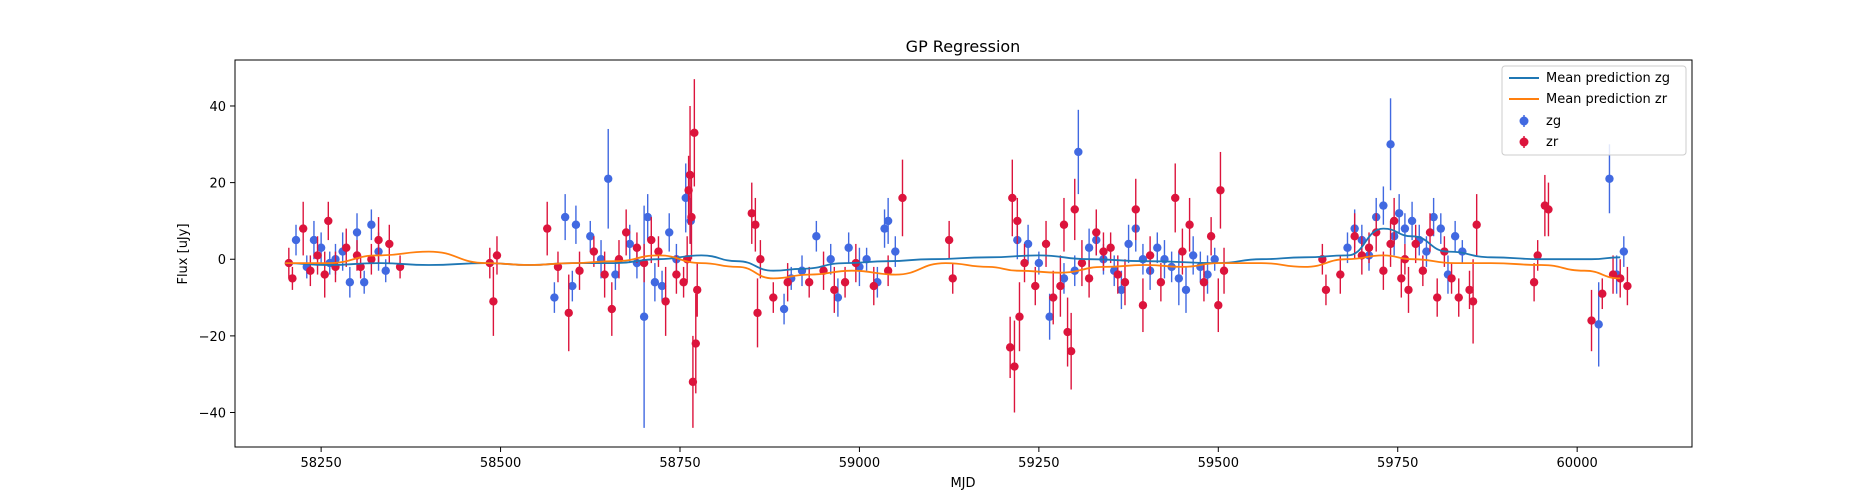 The image size is (1875, 500). What do you see at coordinates (1576, 463) in the screenshot?
I see `x-tick-label: 60000` at bounding box center [1576, 463].